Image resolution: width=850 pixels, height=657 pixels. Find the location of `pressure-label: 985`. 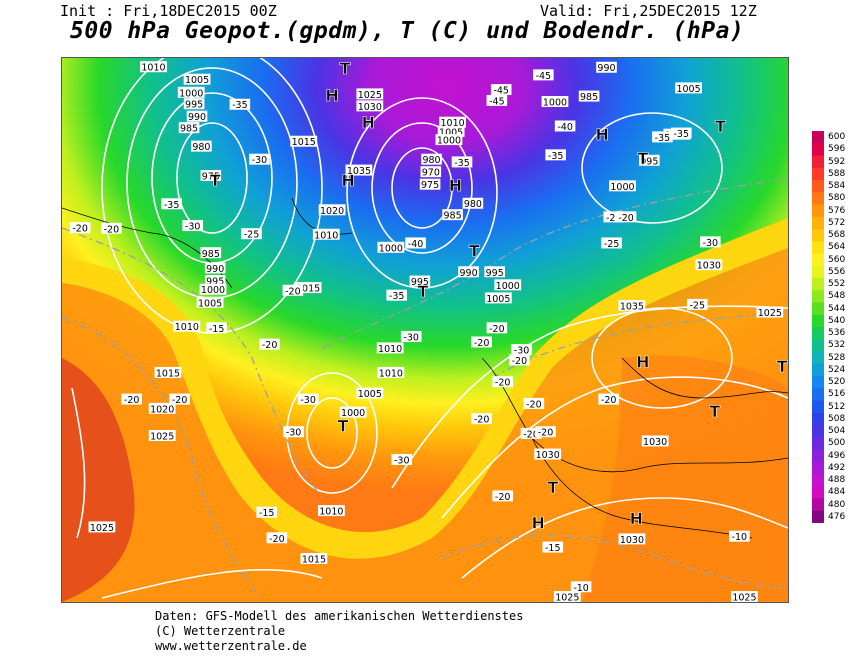

pressure-label: 985 is located at coordinates (453, 216).